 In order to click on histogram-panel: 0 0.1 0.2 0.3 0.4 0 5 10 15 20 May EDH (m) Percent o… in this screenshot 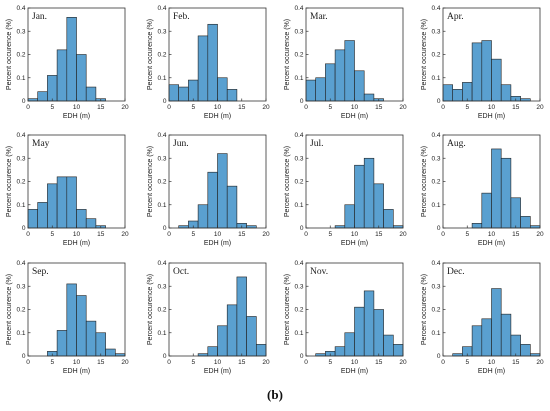, I will do `click(67, 189)`.